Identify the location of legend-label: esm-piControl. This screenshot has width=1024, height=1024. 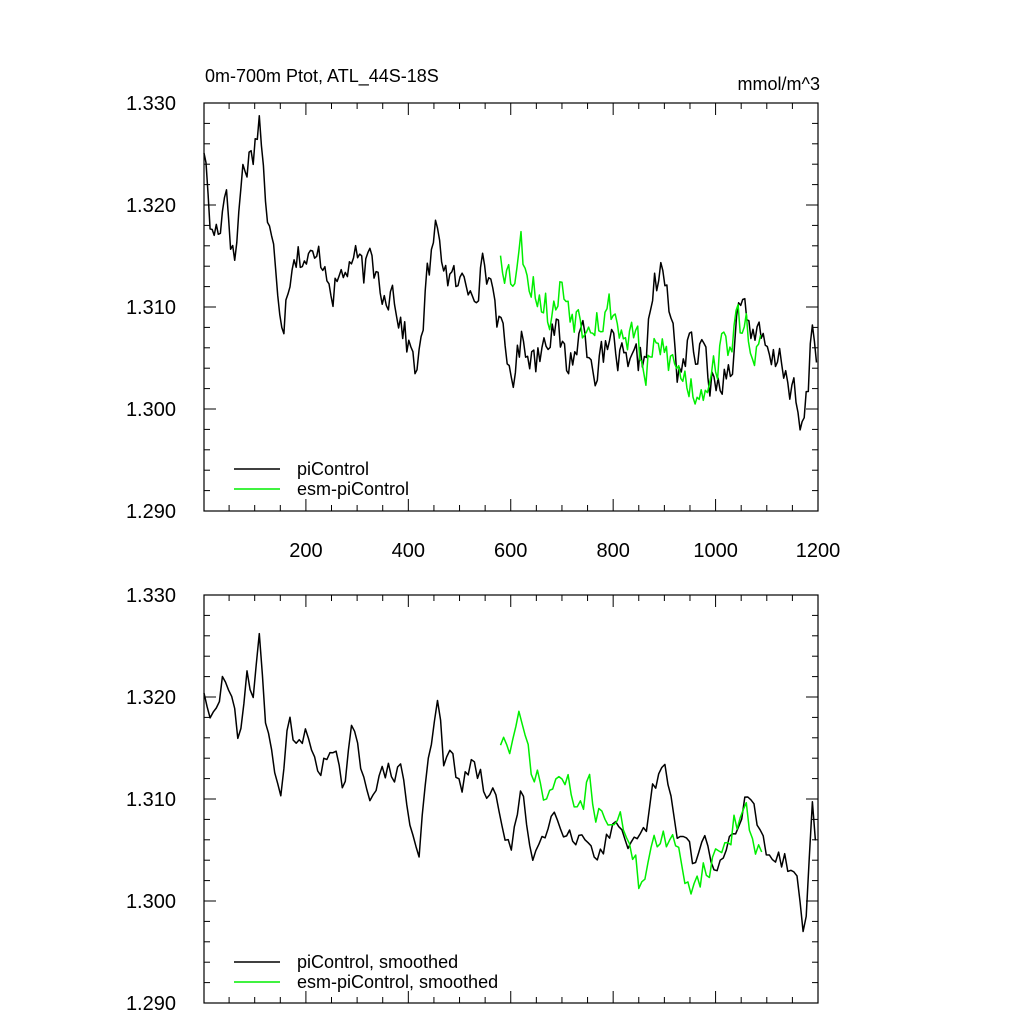
(353, 489).